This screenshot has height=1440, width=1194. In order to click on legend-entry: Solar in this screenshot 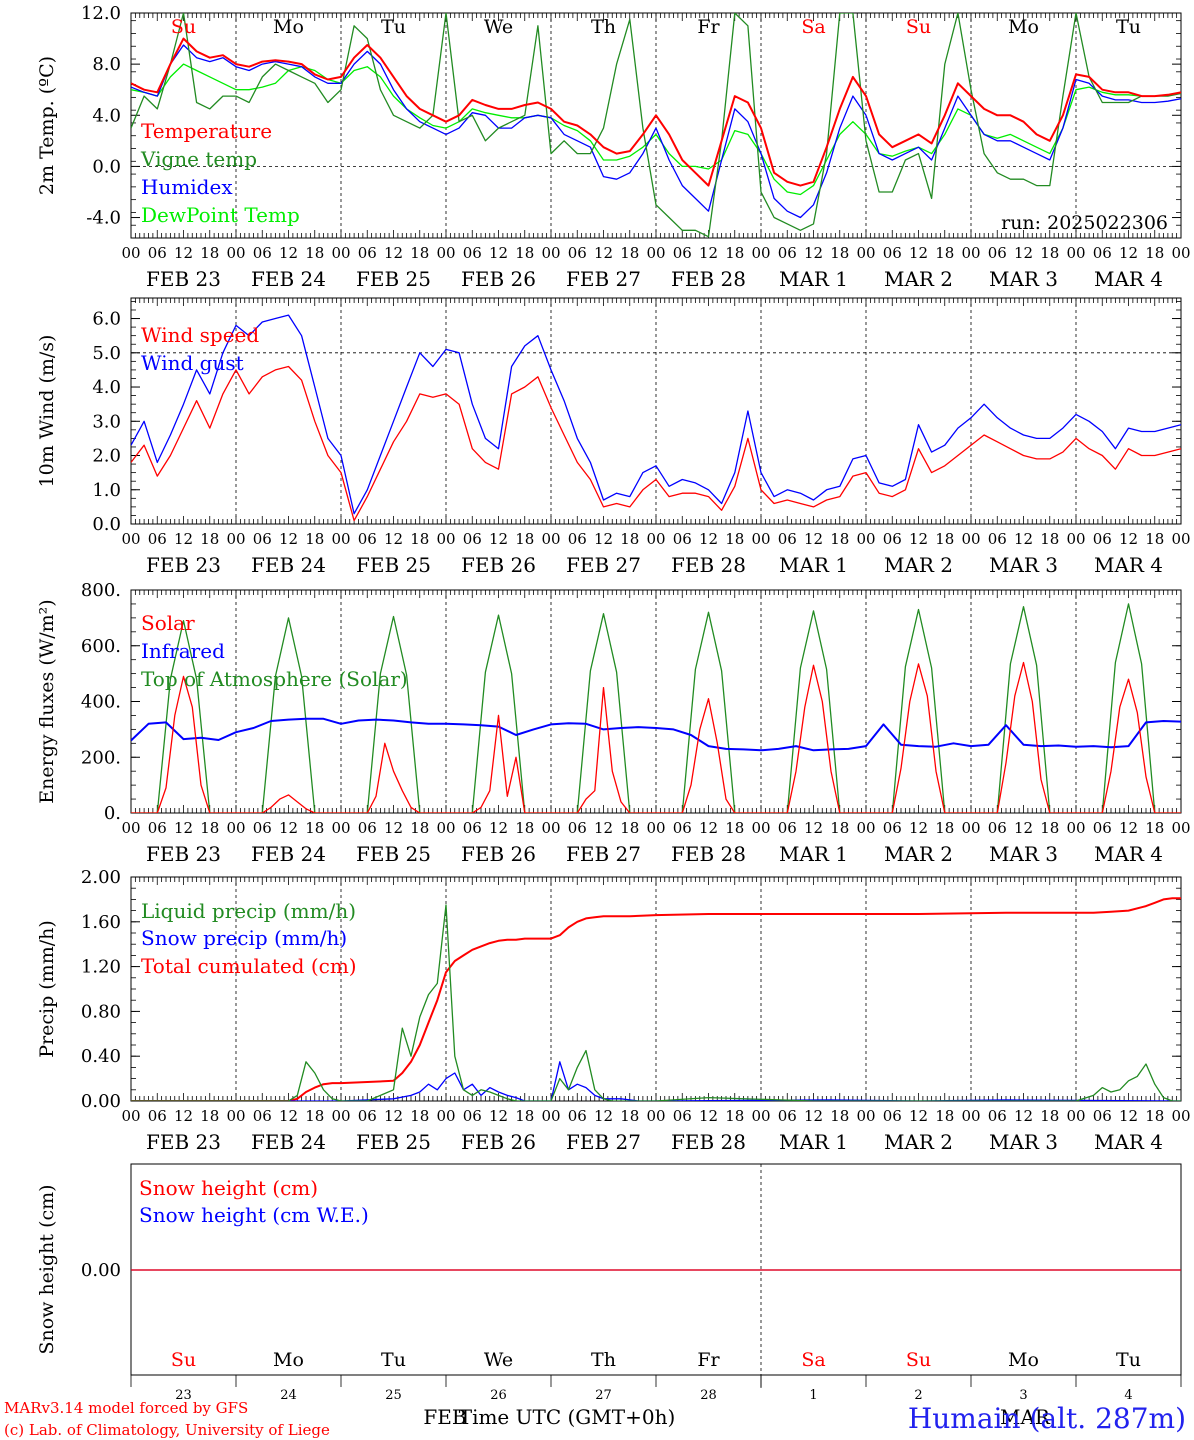, I will do `click(168, 623)`.